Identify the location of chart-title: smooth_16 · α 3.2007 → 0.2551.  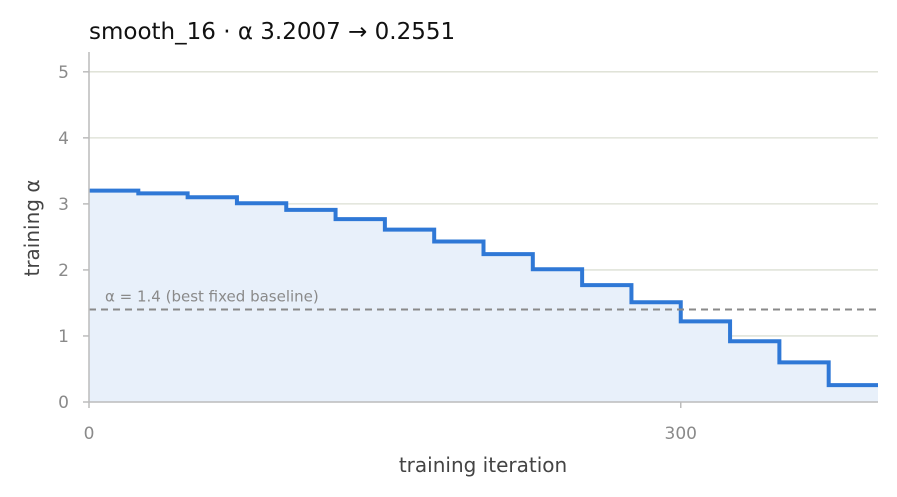
(272, 32).